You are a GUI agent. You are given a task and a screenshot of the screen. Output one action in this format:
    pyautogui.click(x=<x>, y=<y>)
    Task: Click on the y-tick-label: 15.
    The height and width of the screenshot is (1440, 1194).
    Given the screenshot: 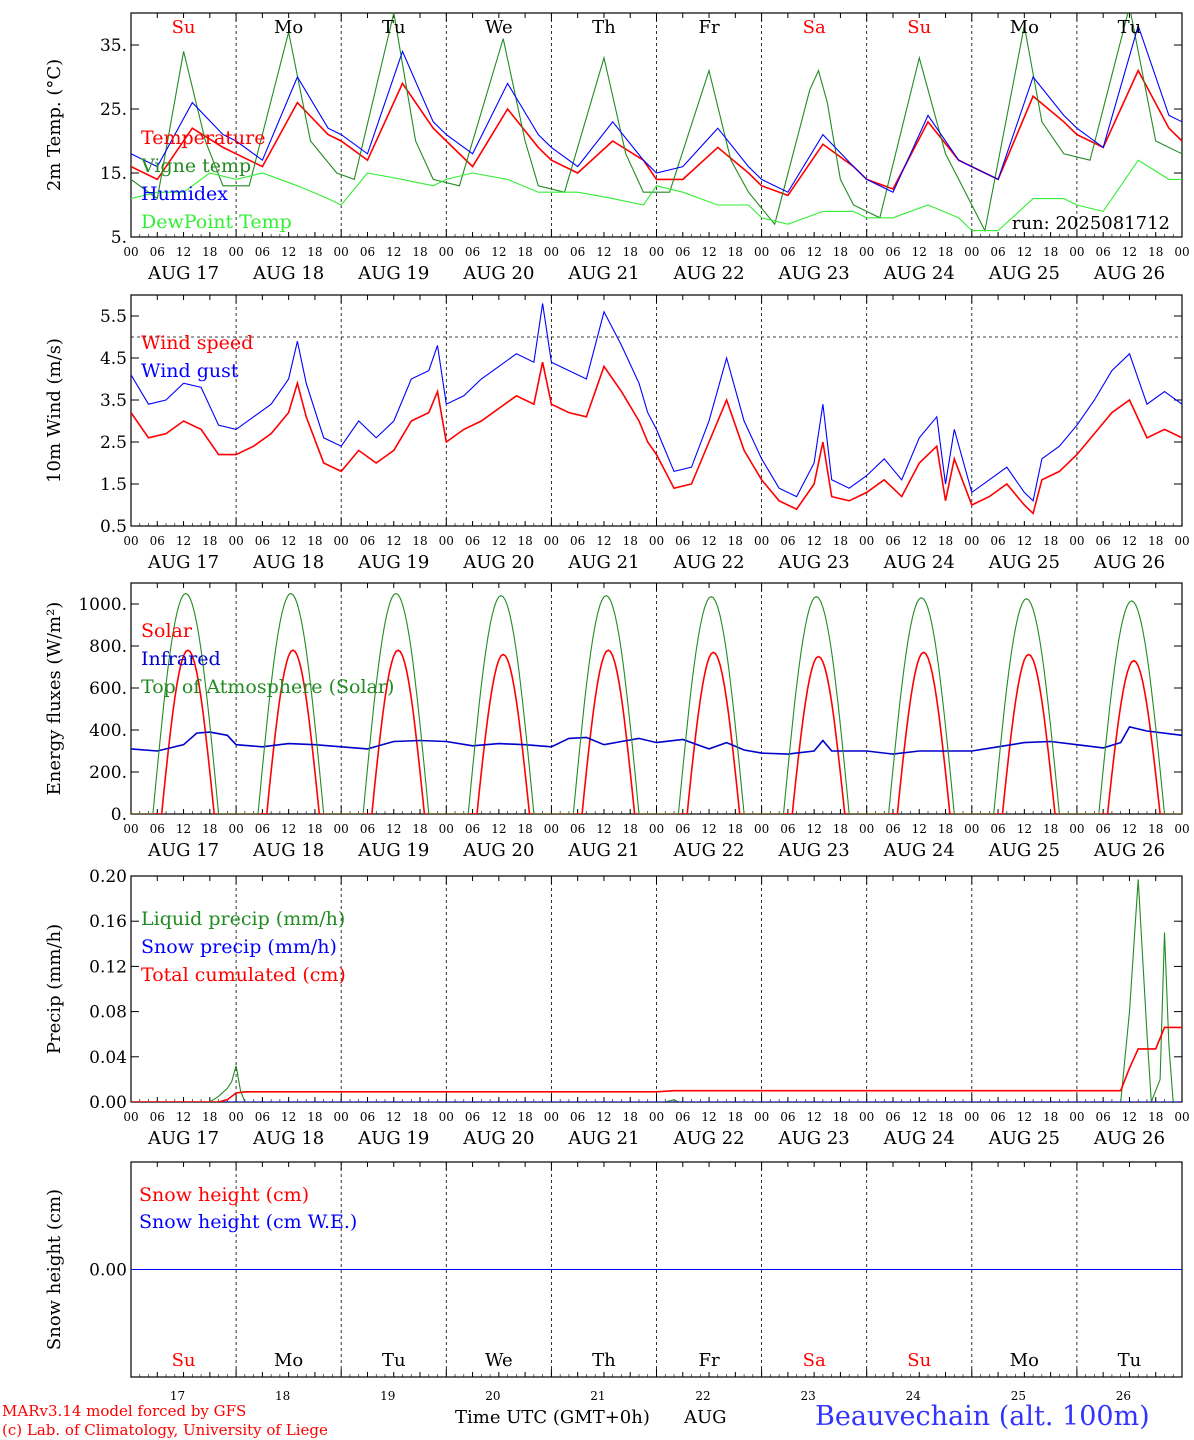 What is the action you would take?
    pyautogui.click(x=113, y=174)
    